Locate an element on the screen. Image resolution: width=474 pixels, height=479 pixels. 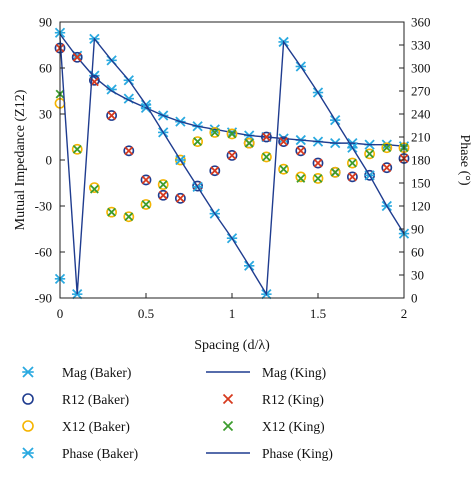
x-tick-label: 1 is located at coordinates (232, 313).